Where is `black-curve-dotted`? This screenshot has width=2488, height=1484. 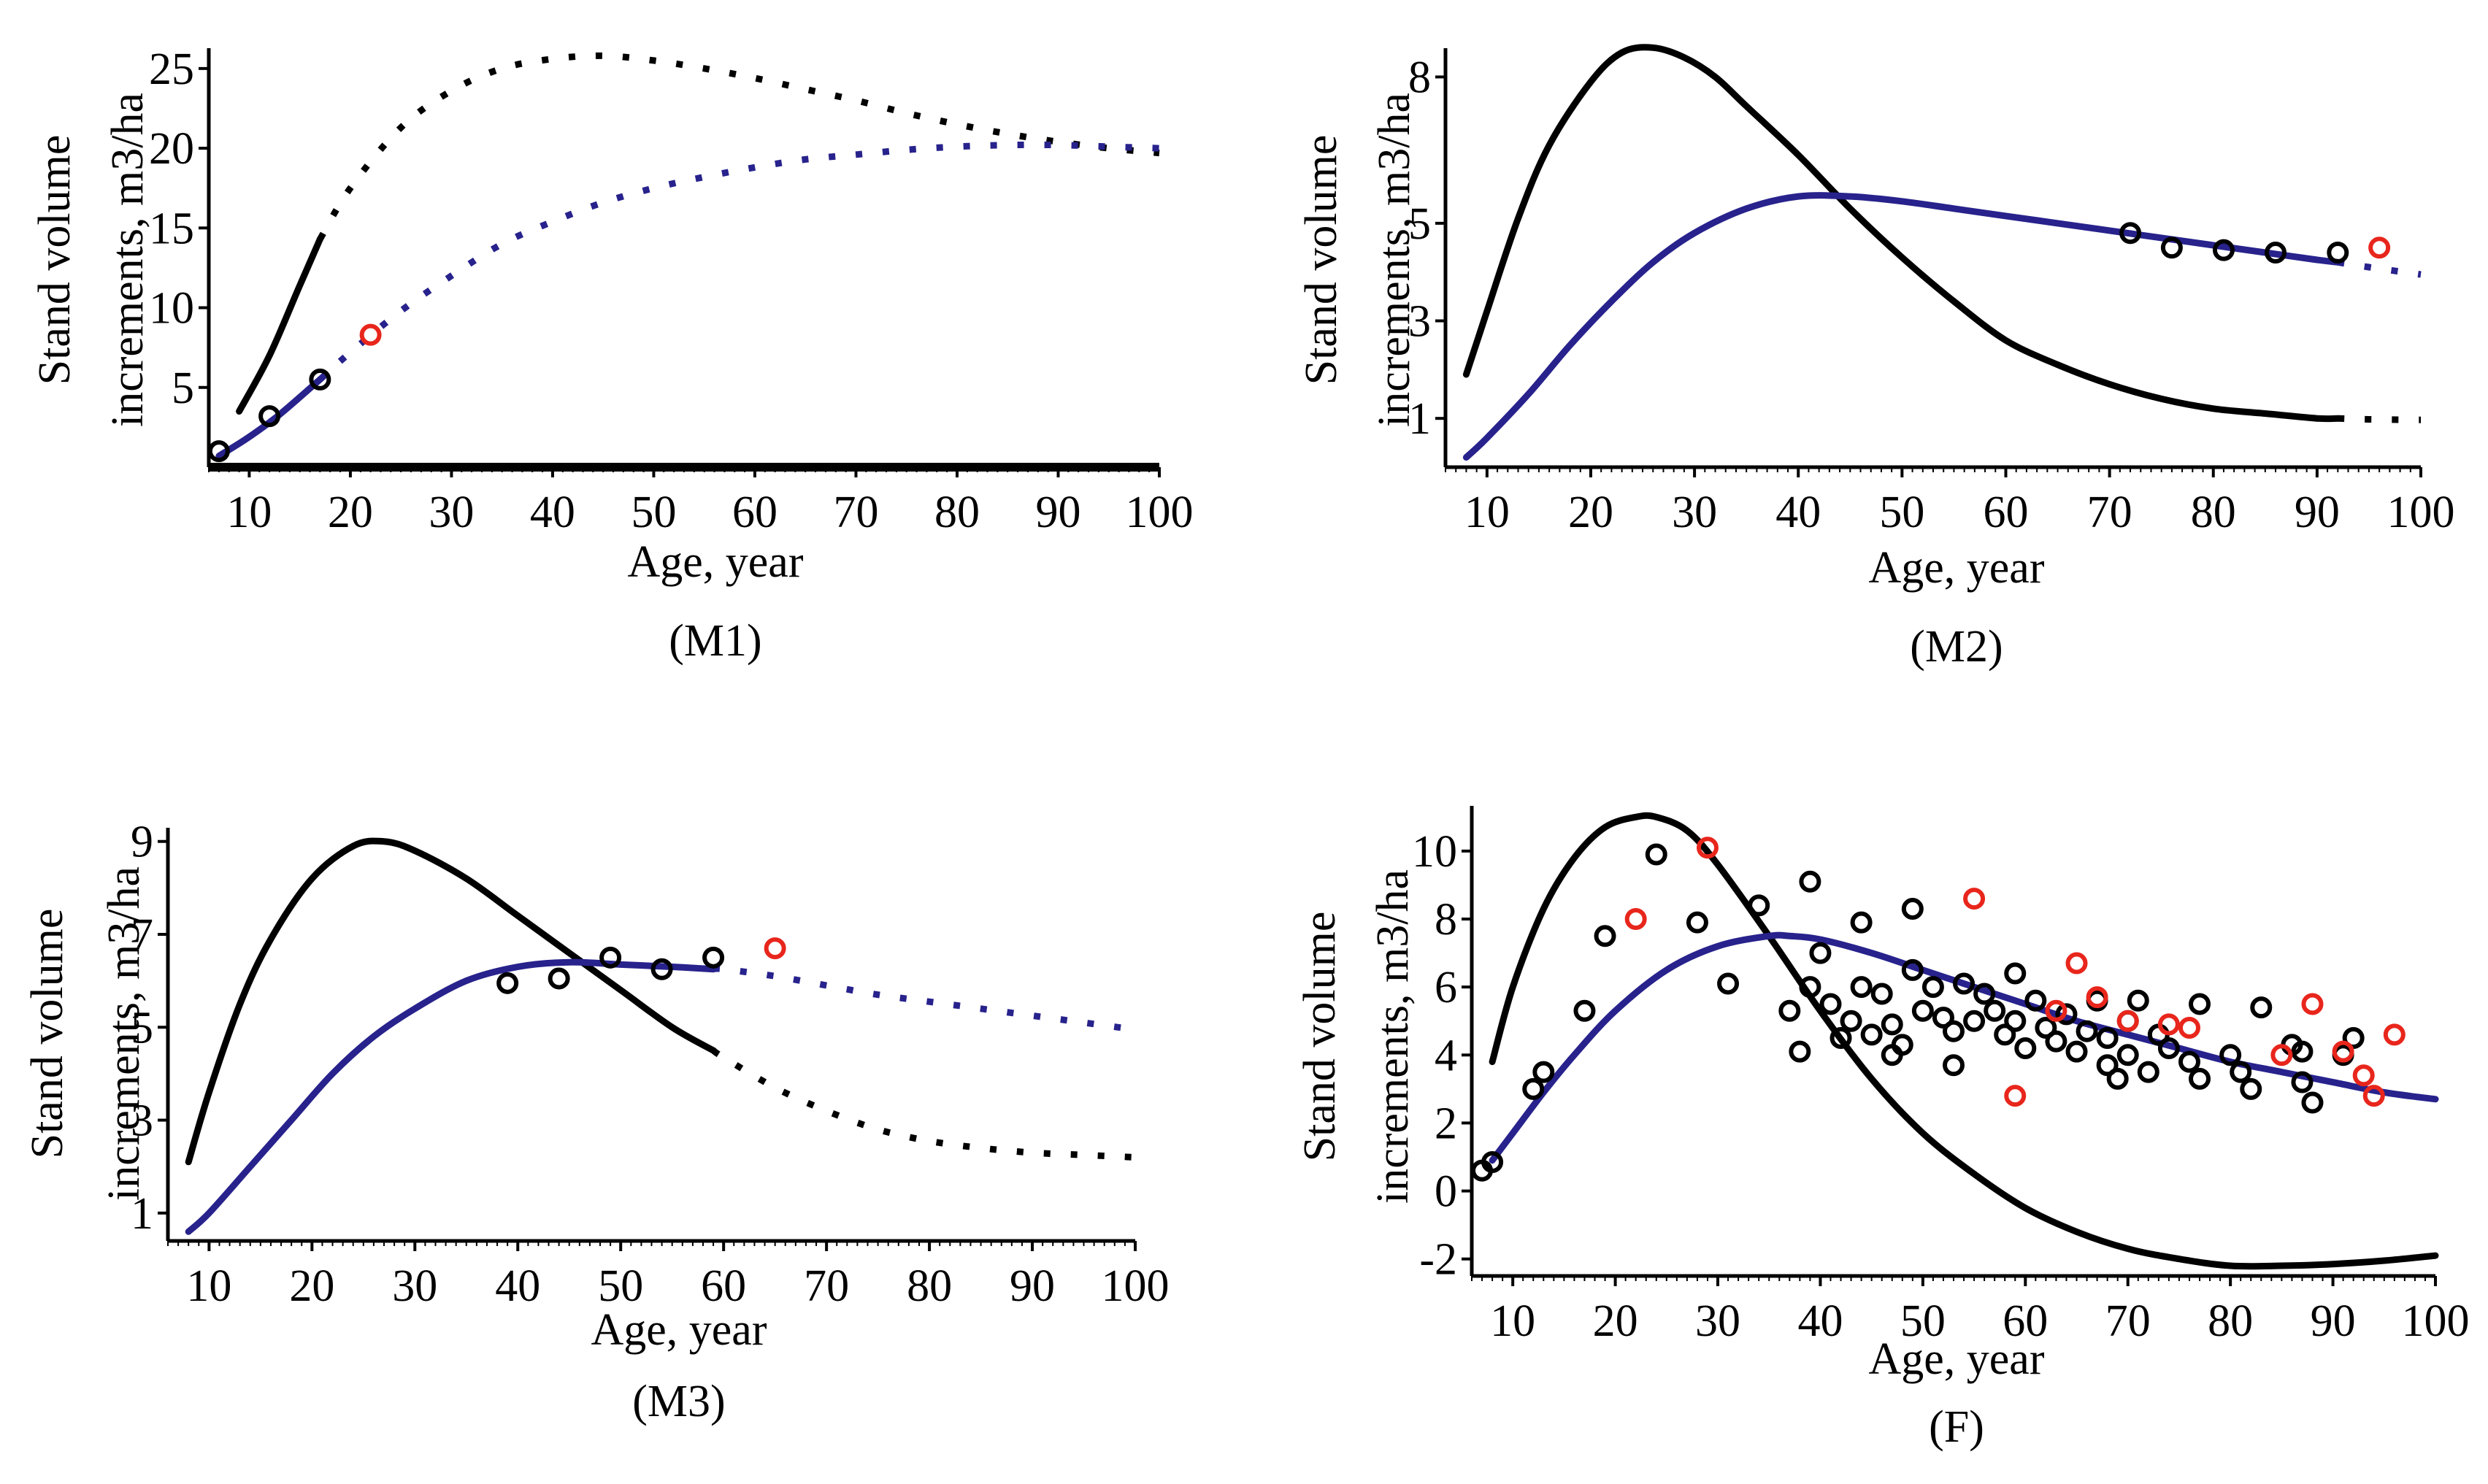 black-curve-dotted is located at coordinates (923, 1104).